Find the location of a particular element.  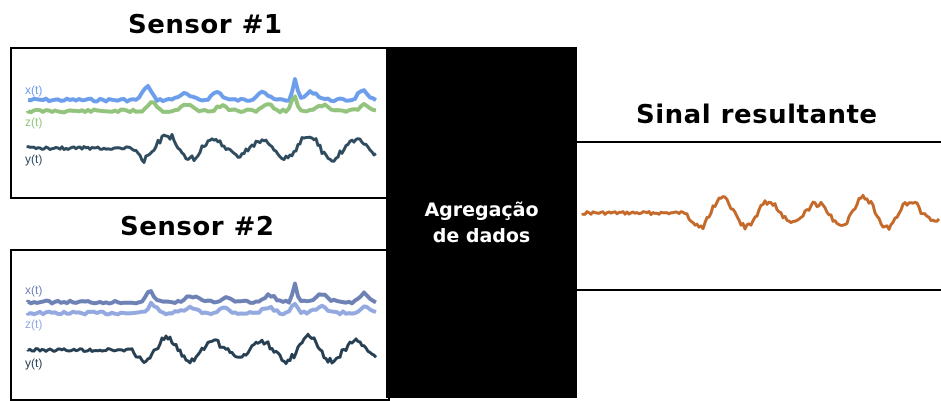

result-bottom-line is located at coordinates (759, 290).